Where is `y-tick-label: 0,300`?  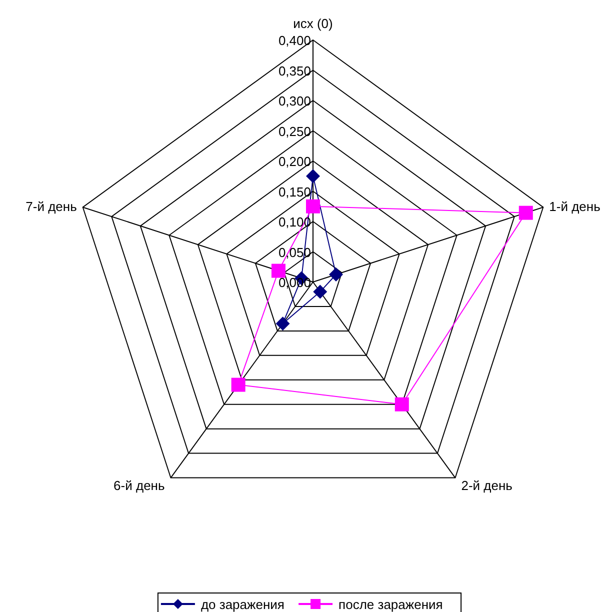 y-tick-label: 0,300 is located at coordinates (294, 101).